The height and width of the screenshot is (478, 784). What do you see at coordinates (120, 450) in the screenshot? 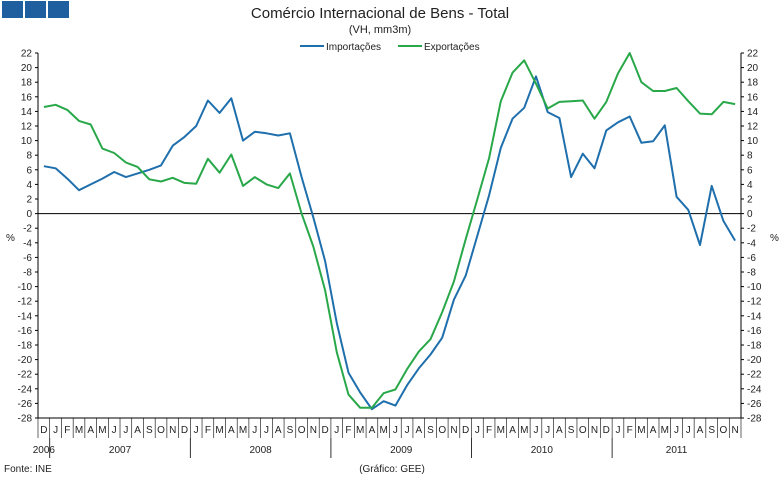
I see `x-year-label: 2007` at bounding box center [120, 450].